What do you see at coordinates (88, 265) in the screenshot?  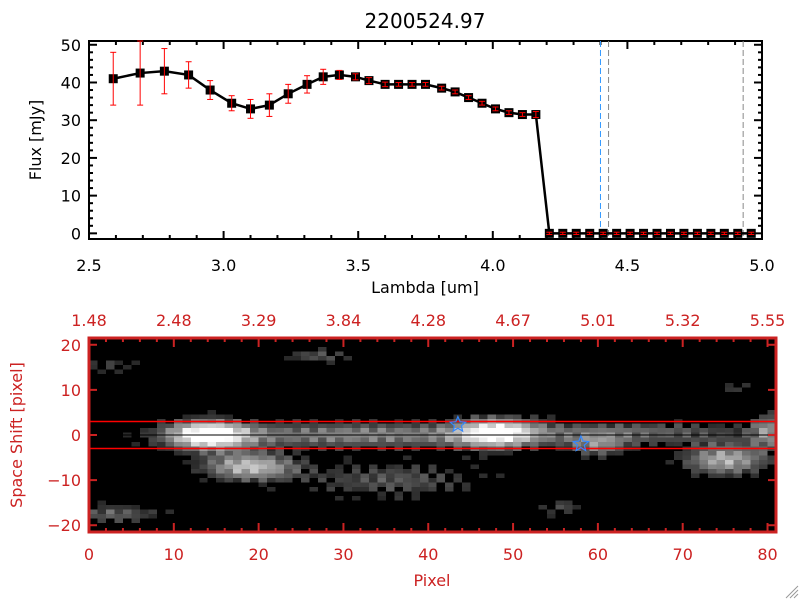 I see `x-tick-label: 2.5` at bounding box center [88, 265].